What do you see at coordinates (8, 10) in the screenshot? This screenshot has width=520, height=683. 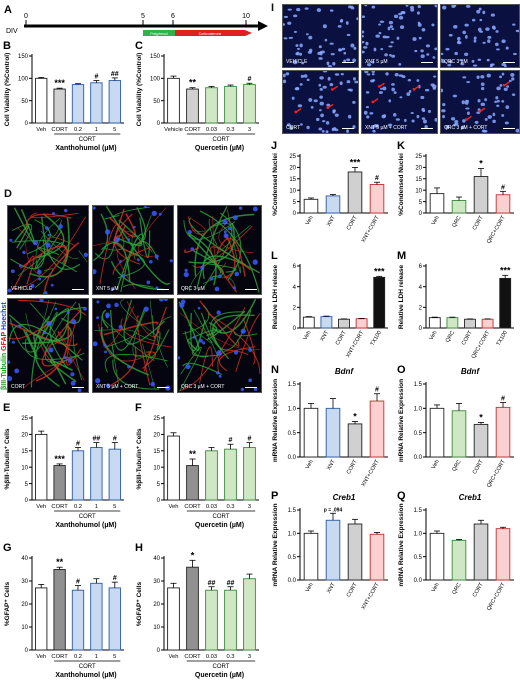 I see `panel-letter-a: A` at bounding box center [8, 10].